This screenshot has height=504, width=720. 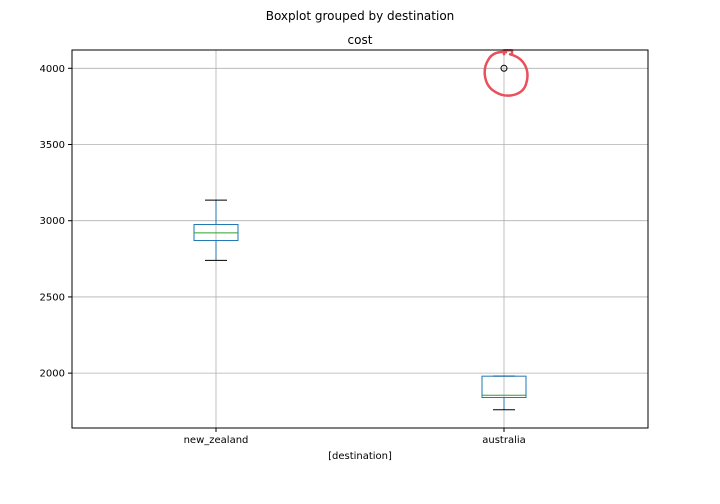 I want to click on box-australia, so click(x=504, y=237).